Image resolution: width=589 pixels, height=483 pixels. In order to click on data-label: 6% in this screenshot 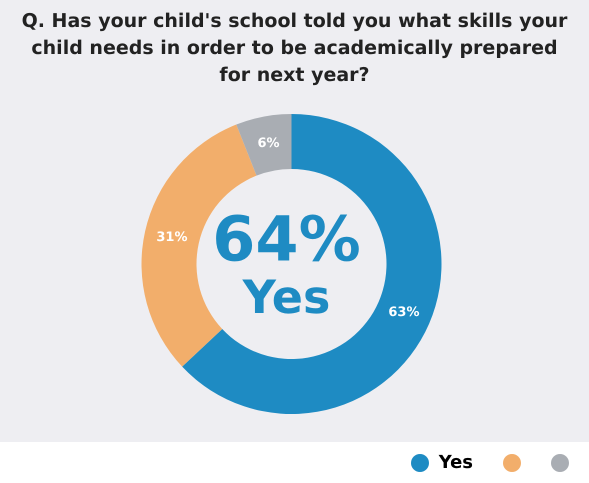, I will do `click(269, 144)`.